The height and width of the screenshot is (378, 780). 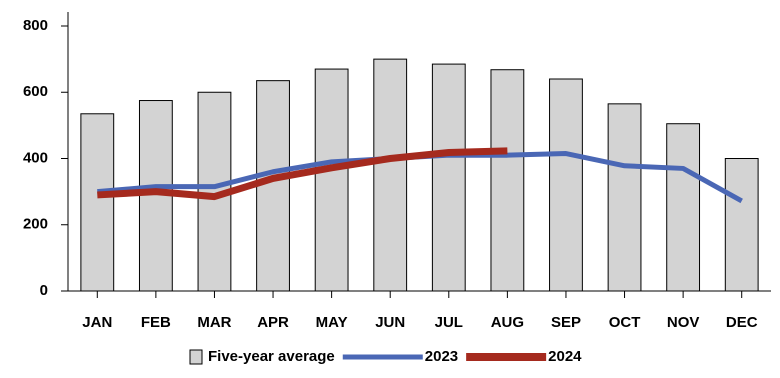 I want to click on legend-label: Five-year average, so click(x=271, y=356).